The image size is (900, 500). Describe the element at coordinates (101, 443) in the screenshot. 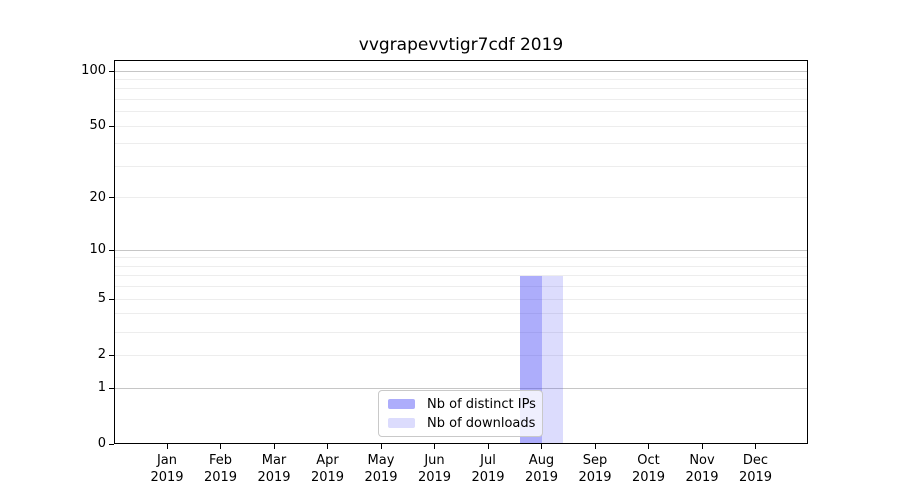

I see `y-tick-label: 0` at that location.